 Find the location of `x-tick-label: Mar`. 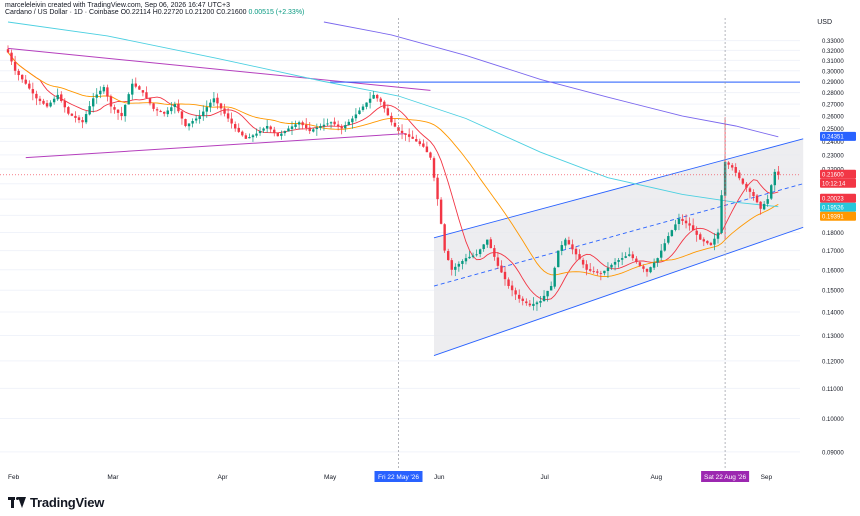

x-tick-label: Mar is located at coordinates (113, 477).